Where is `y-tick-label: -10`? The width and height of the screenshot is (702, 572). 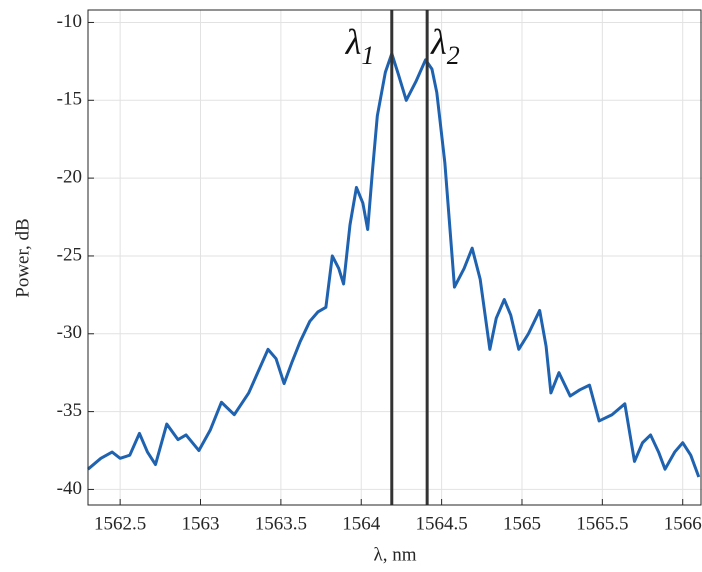 y-tick-label: -10 is located at coordinates (69, 21).